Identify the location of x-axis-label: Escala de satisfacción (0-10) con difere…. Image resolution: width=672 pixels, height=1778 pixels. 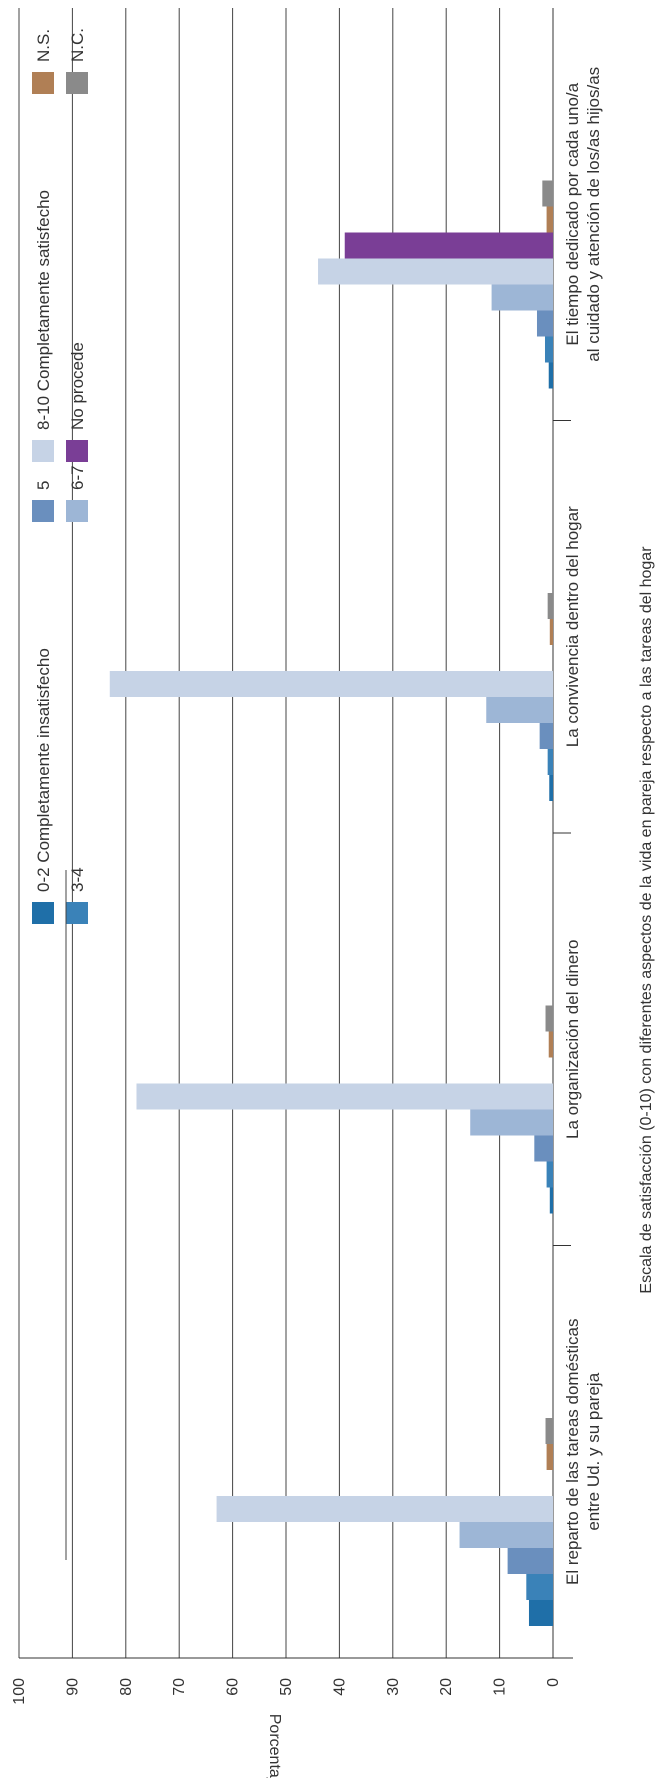
(646, 920).